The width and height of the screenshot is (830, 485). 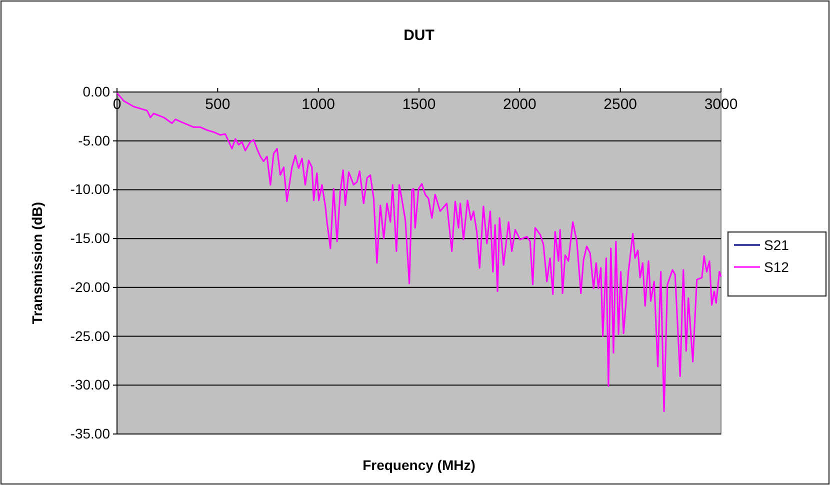 I want to click on y-tick-label: -25.00, so click(x=90, y=336).